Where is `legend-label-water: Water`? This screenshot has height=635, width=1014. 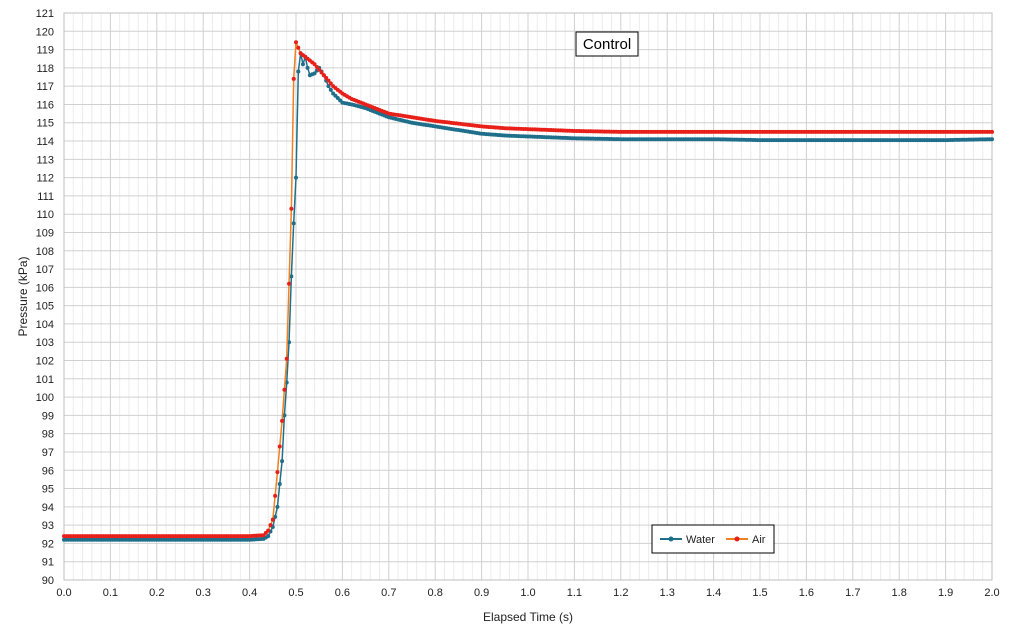 legend-label-water: Water is located at coordinates (700, 540).